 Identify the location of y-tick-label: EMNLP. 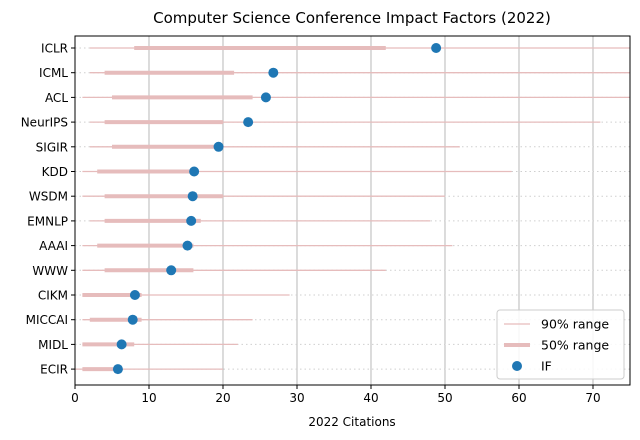
(47, 221).